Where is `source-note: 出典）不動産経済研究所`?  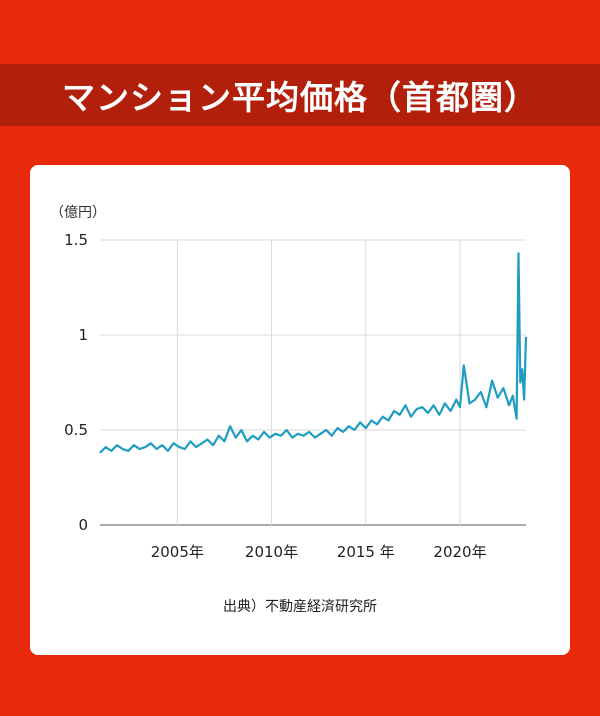
source-note: 出典）不動産経済研究所 is located at coordinates (300, 607).